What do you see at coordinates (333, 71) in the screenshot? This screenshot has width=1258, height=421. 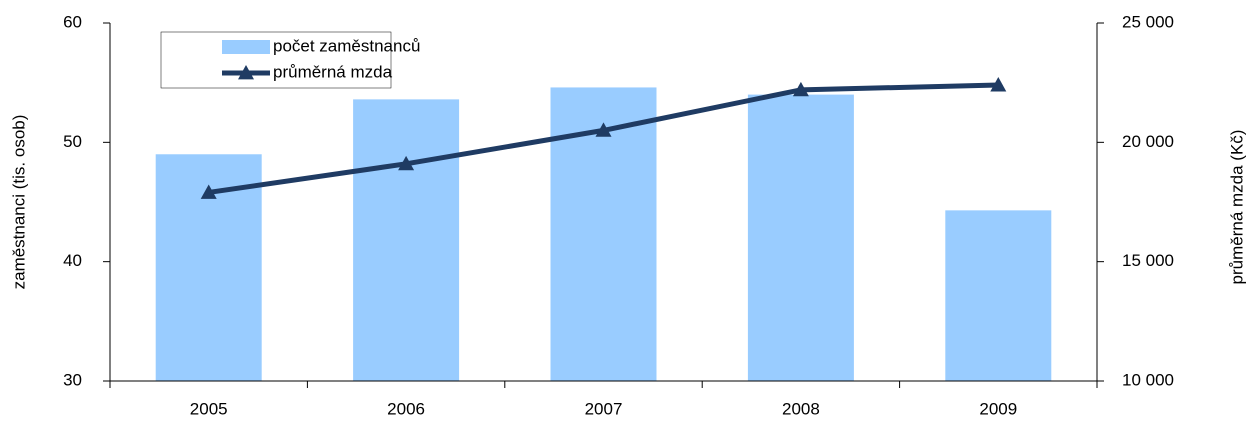 I see `legend-label: průměrná mzda` at bounding box center [333, 71].